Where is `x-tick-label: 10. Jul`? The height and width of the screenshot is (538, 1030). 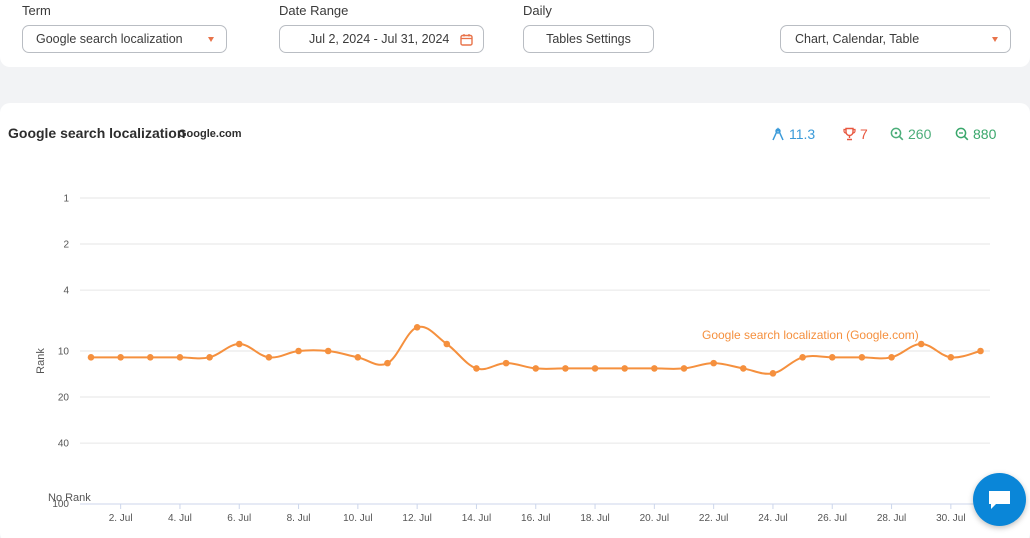 x-tick-label: 10. Jul is located at coordinates (357, 518).